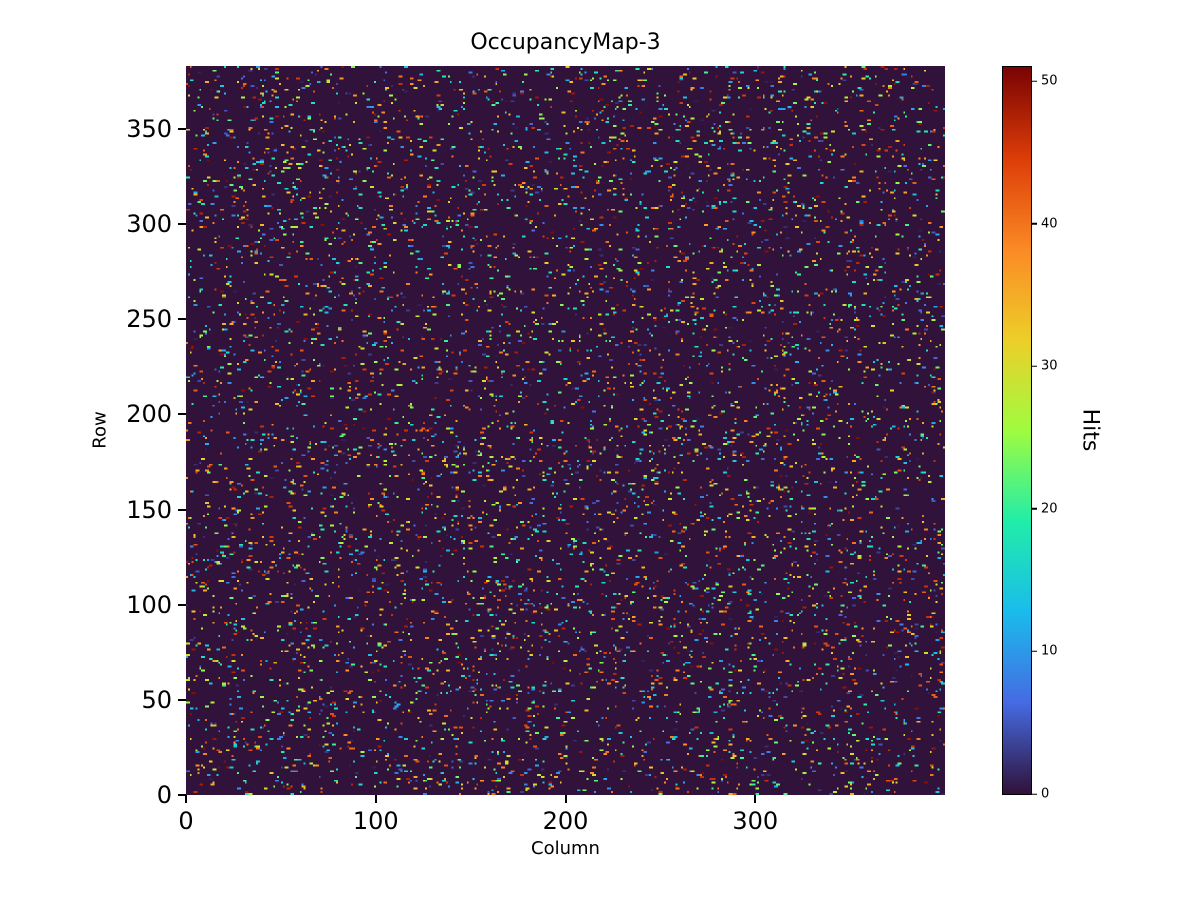  I want to click on y-tick-label: 50, so click(156, 699).